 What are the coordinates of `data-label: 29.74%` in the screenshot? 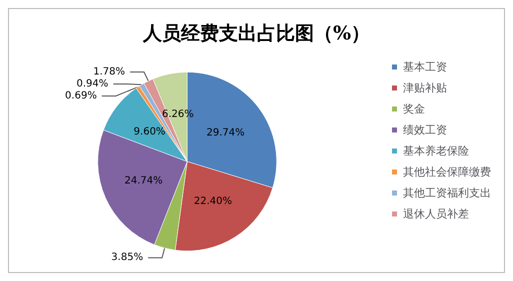 It's located at (225, 133).